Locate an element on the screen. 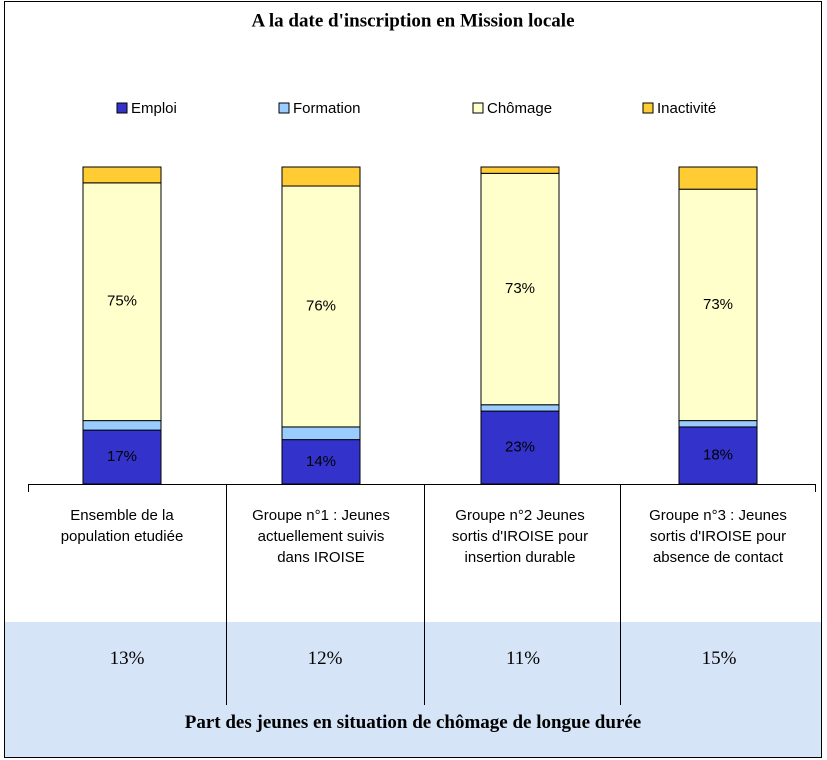 Image resolution: width=827 pixels, height=760 pixels. data-label: 14% is located at coordinates (321, 461).